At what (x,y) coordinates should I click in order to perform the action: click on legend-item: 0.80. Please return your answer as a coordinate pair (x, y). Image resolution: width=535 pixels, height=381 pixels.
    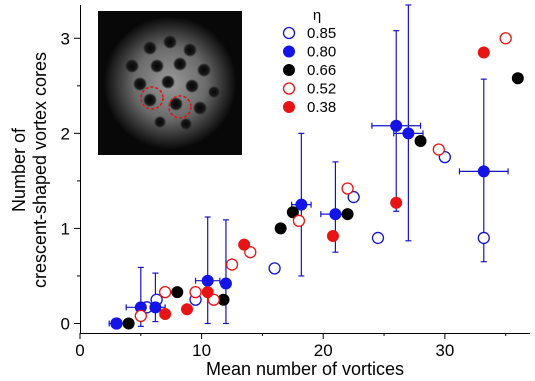
    Looking at the image, I should click on (309, 52).